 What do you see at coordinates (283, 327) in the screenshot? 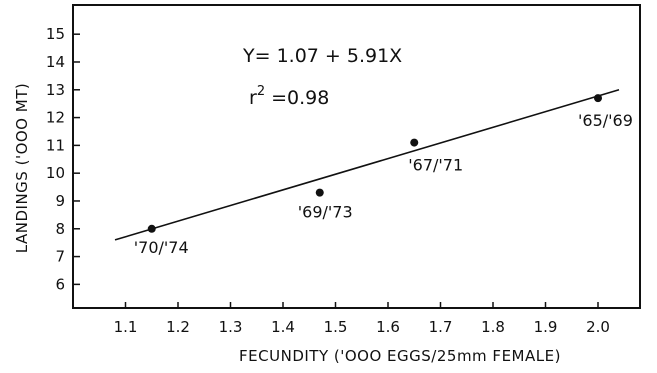
I see `x-tick-label: 1.4` at bounding box center [283, 327].